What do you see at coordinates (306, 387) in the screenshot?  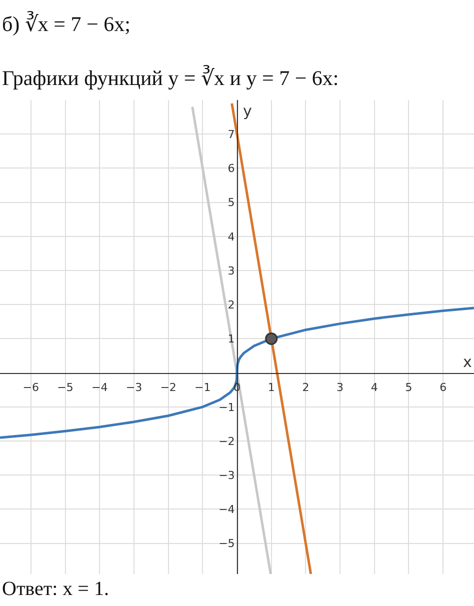 I see `x-tick-label: 2` at bounding box center [306, 387].